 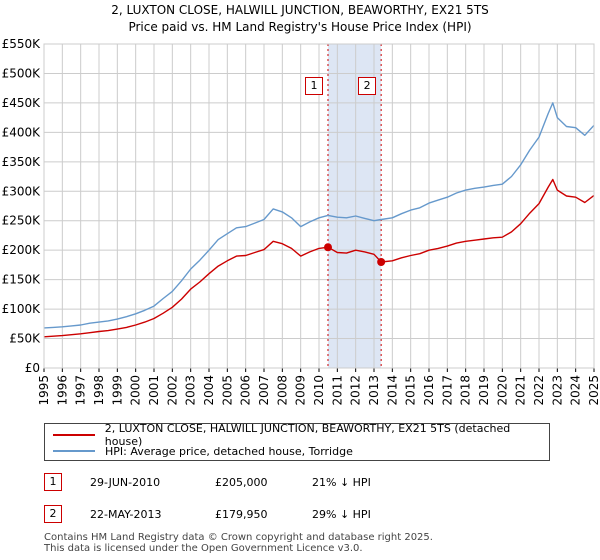 I want to click on y-tick-label: £350K, so click(x=22, y=162).